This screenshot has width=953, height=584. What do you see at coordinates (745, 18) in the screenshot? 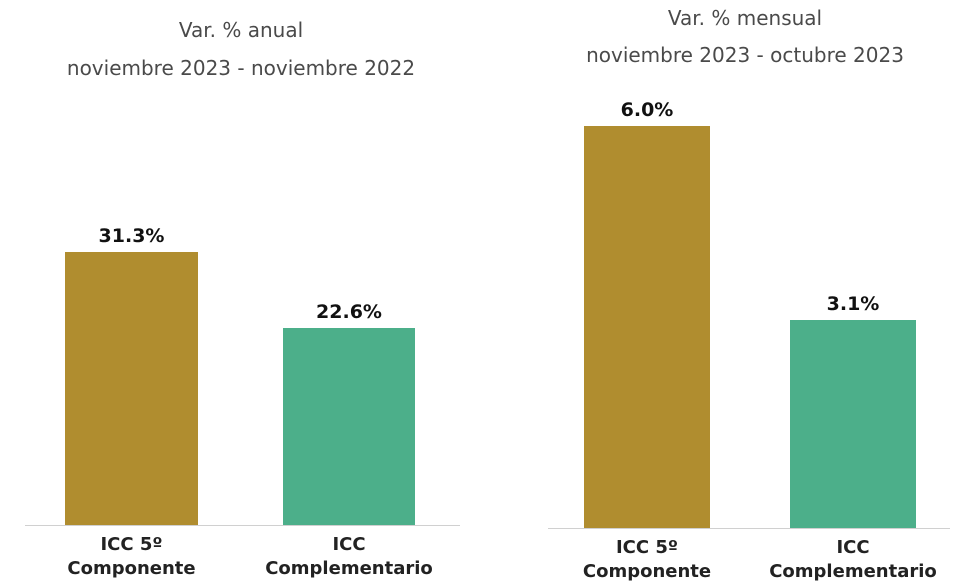
I see `chart-title: Var. % mensual` at bounding box center [745, 18].